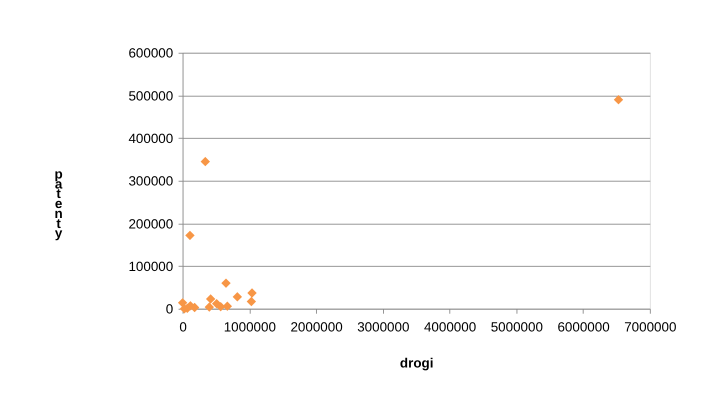 The width and height of the screenshot is (717, 415). Describe the element at coordinates (151, 138) in the screenshot. I see `y-tick-label: 400000` at that location.